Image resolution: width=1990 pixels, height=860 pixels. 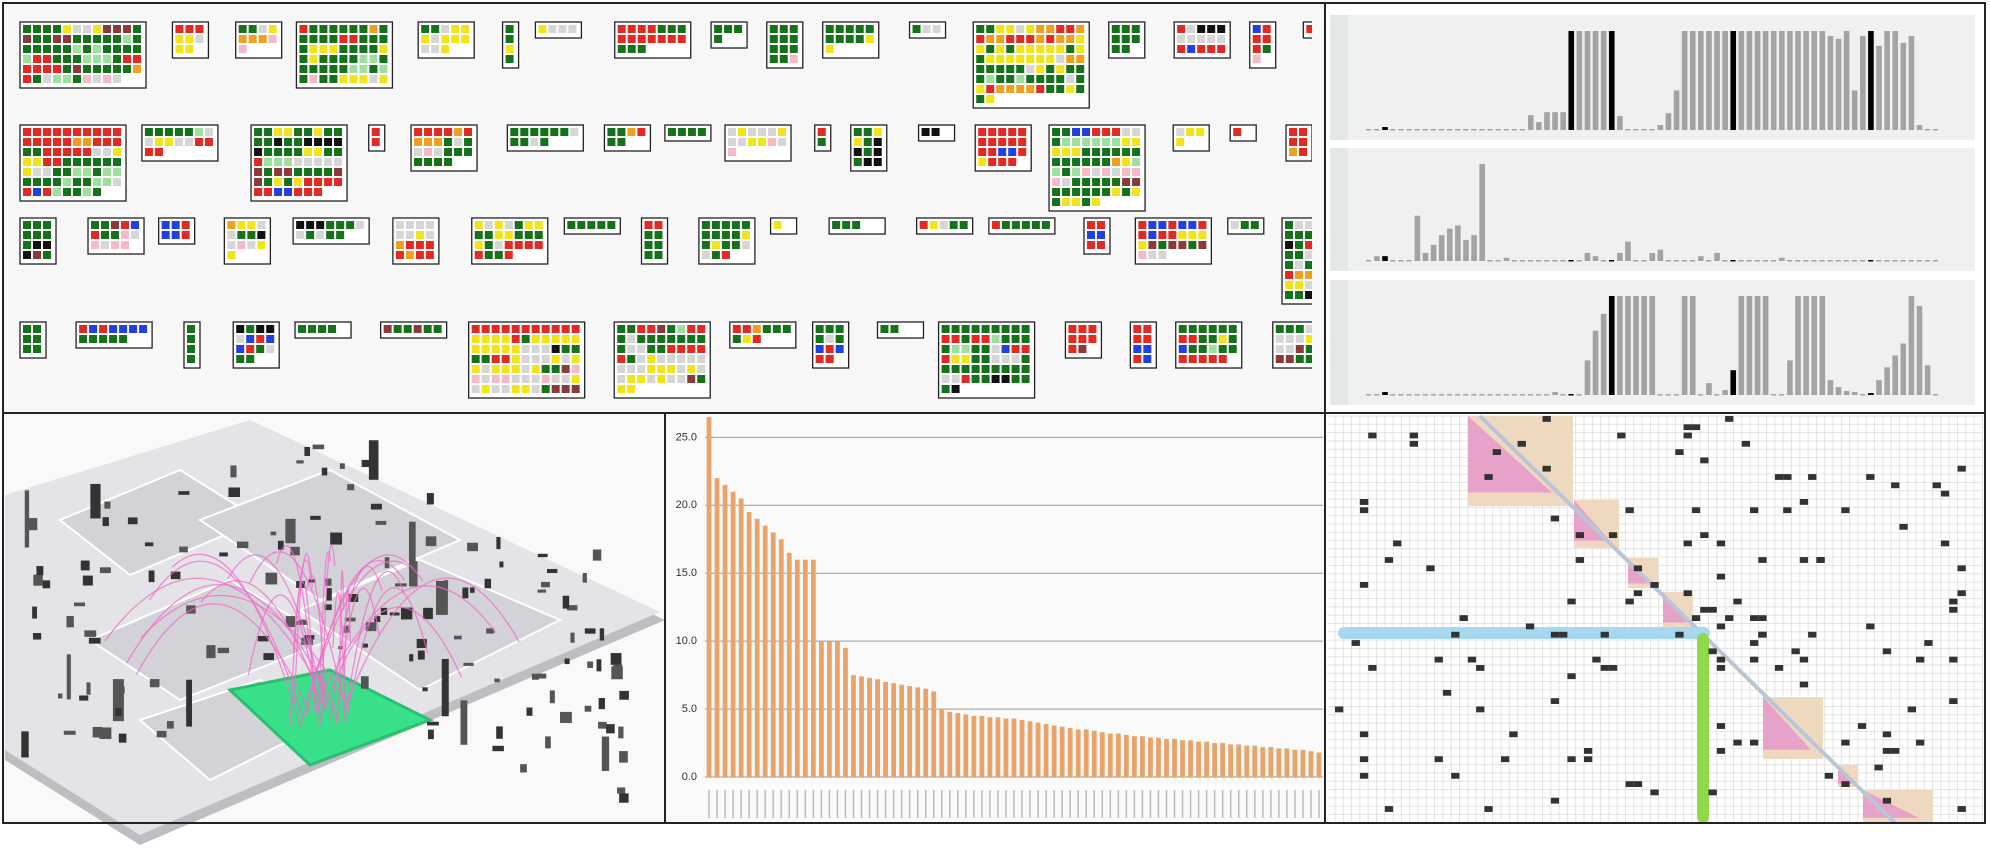 I want to click on dependency-arc, so click(x=277, y=633).